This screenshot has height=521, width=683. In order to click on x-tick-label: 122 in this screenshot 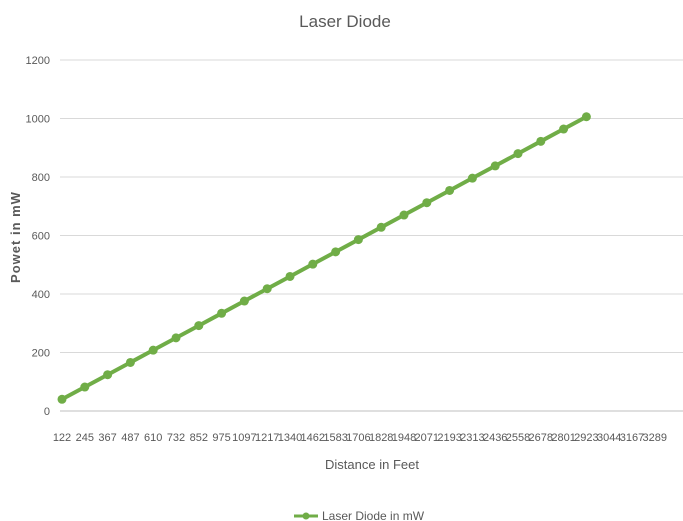, I will do `click(62, 438)`.